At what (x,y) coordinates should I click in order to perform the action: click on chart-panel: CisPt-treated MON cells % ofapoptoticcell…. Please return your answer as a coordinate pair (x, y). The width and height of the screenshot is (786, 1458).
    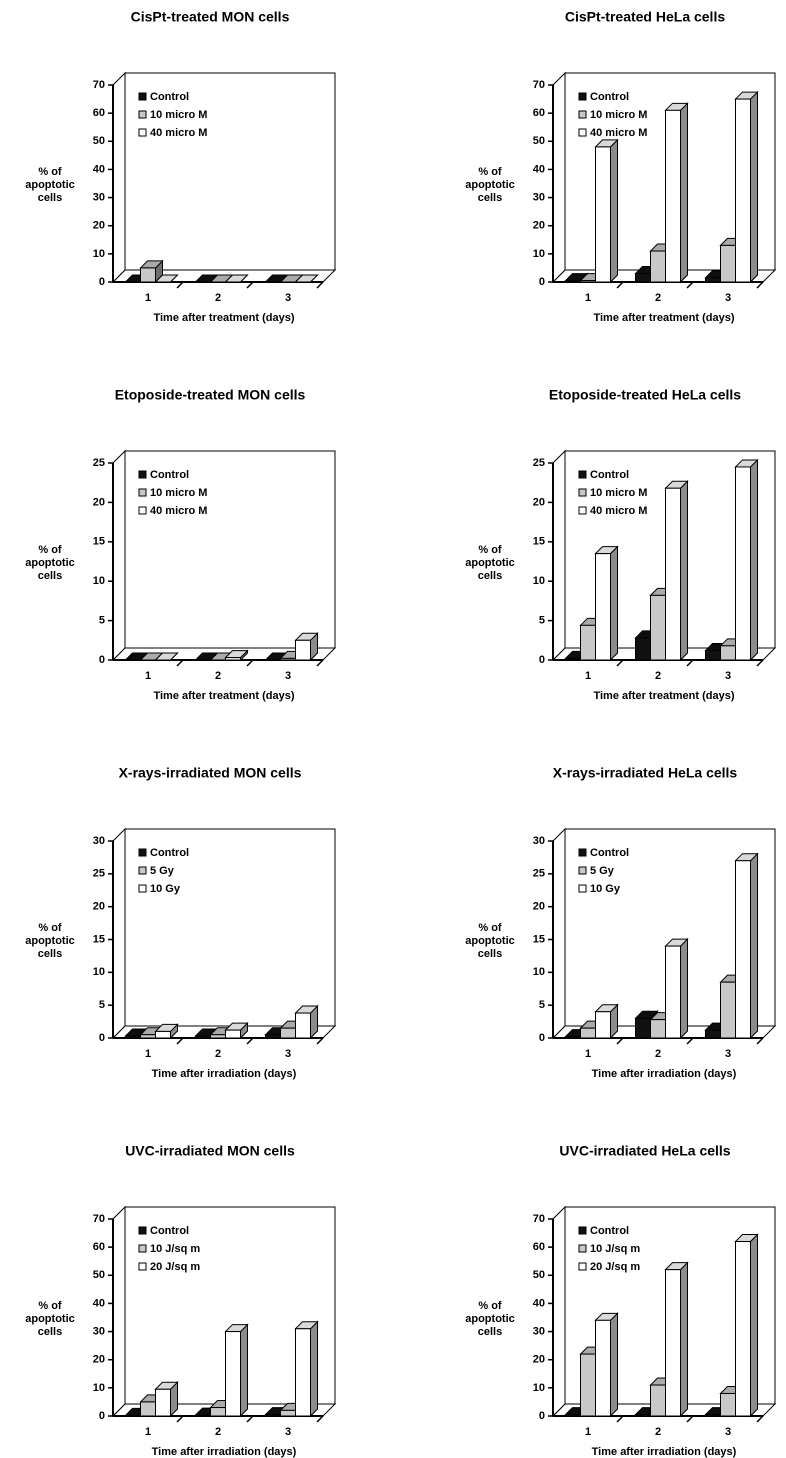
    Looking at the image, I should click on (181, 166).